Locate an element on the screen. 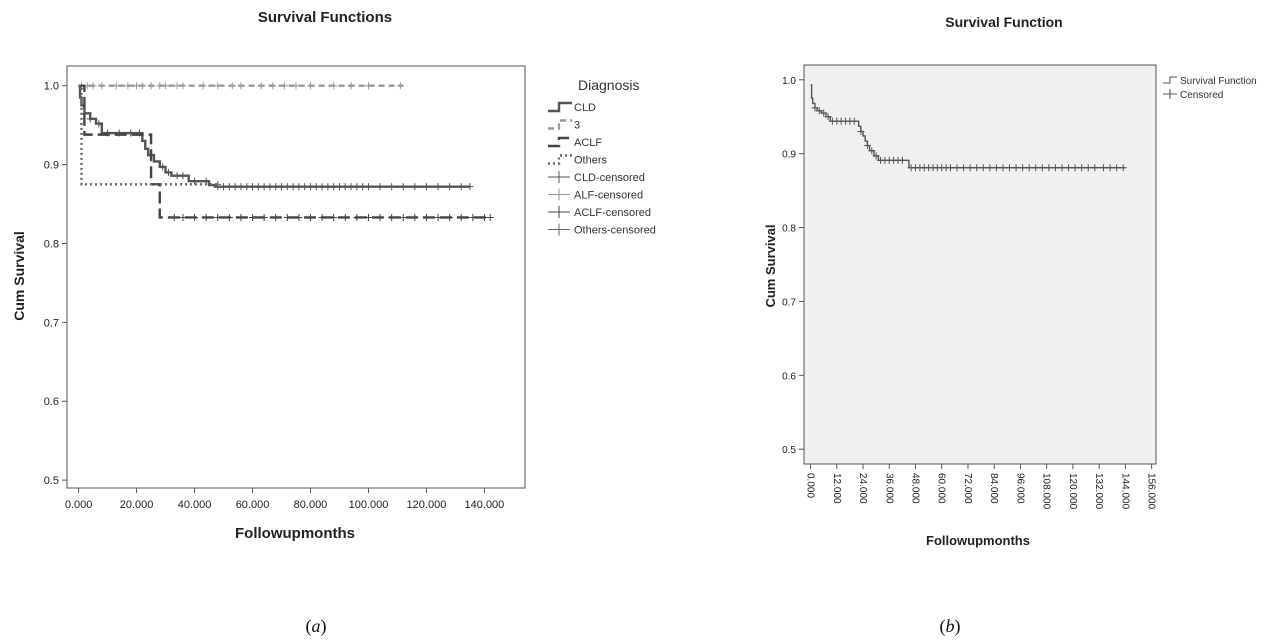 This screenshot has width=1269, height=643. panel-a-title: Survival Functions is located at coordinates (325, 17).